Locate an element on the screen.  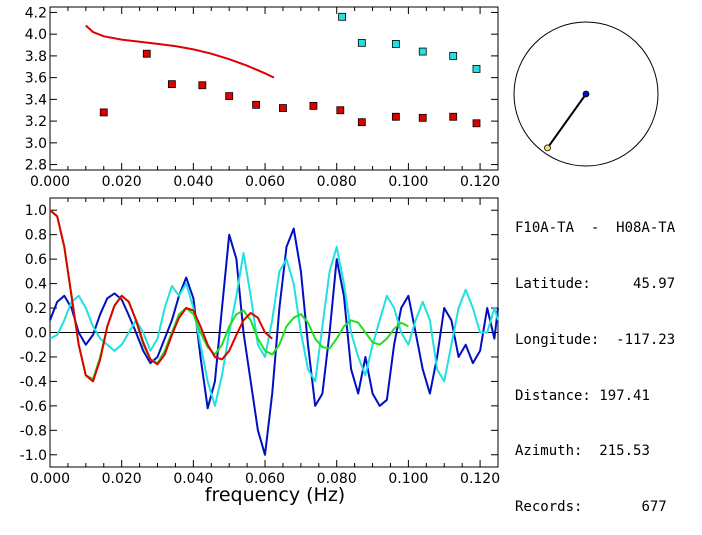
distance-label: Distance: is located at coordinates (553, 395).